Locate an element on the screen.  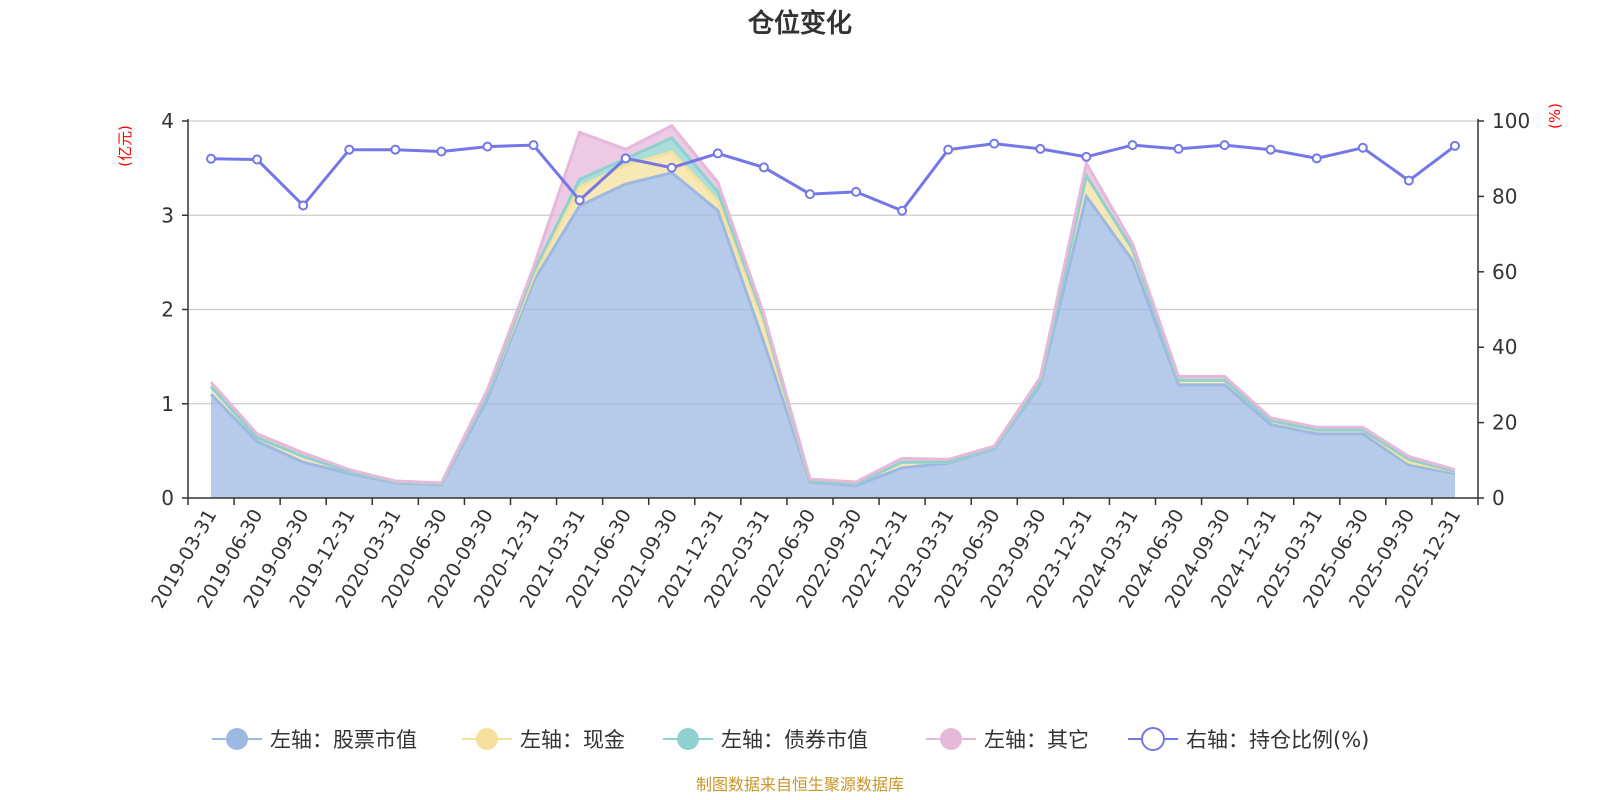
right-axis-unit: (%) is located at coordinates (1555, 116).